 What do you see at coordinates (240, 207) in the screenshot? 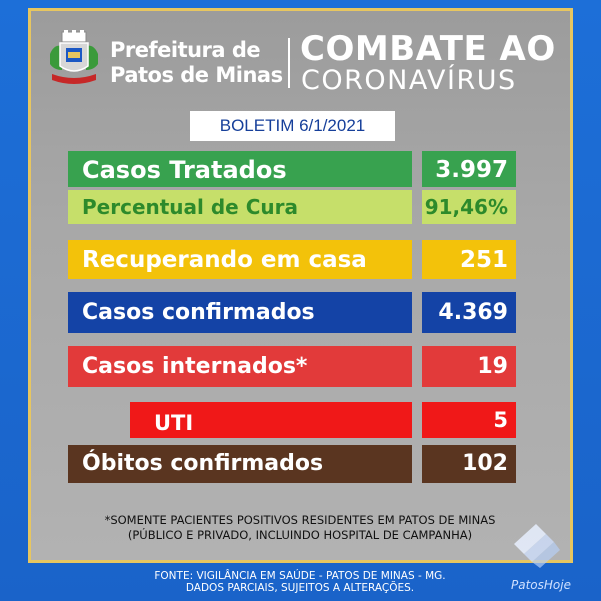
I see `stat-label-cure-rate: Percentual de Cura` at bounding box center [240, 207].